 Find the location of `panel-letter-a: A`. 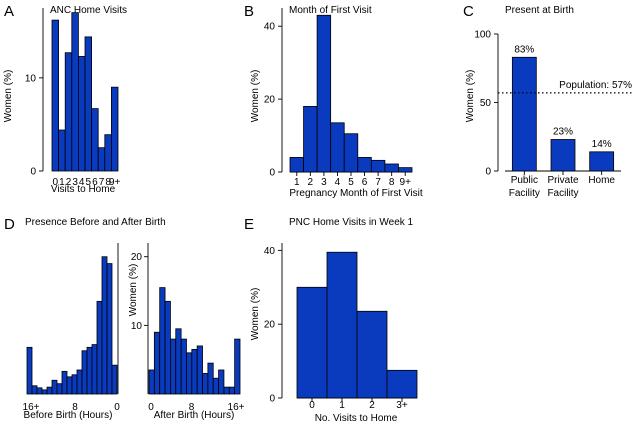

panel-letter-a: A is located at coordinates (9, 11).